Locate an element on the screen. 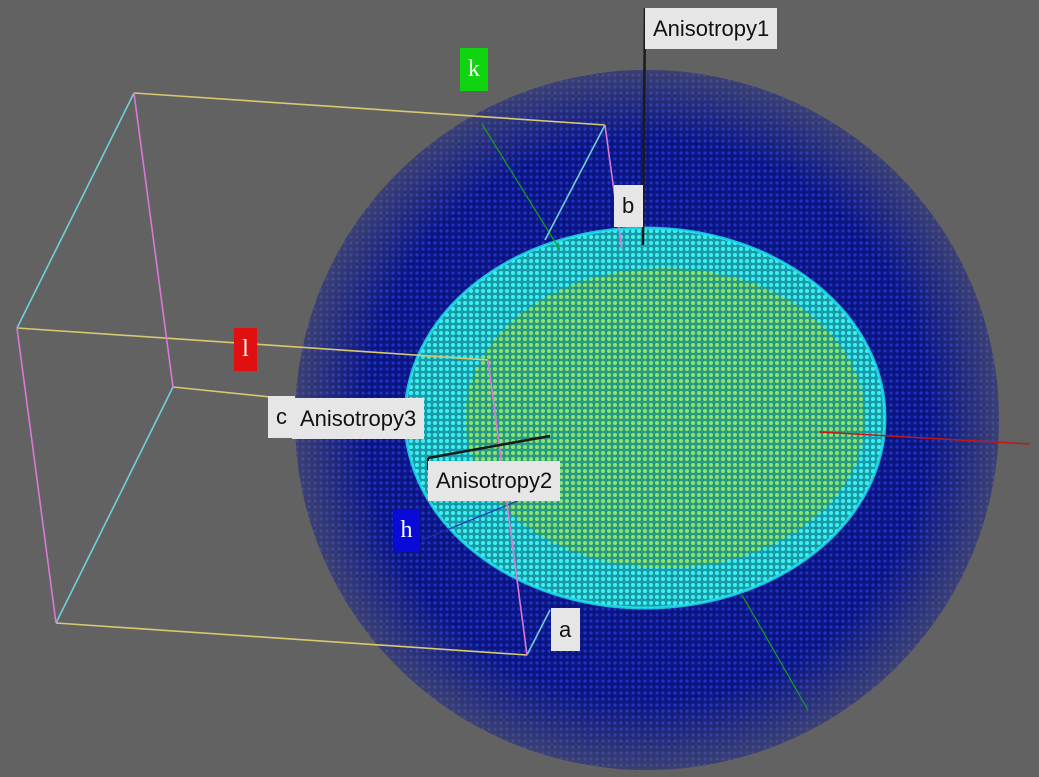  anisotropy2-label: Anisotropy2 is located at coordinates (494, 481).